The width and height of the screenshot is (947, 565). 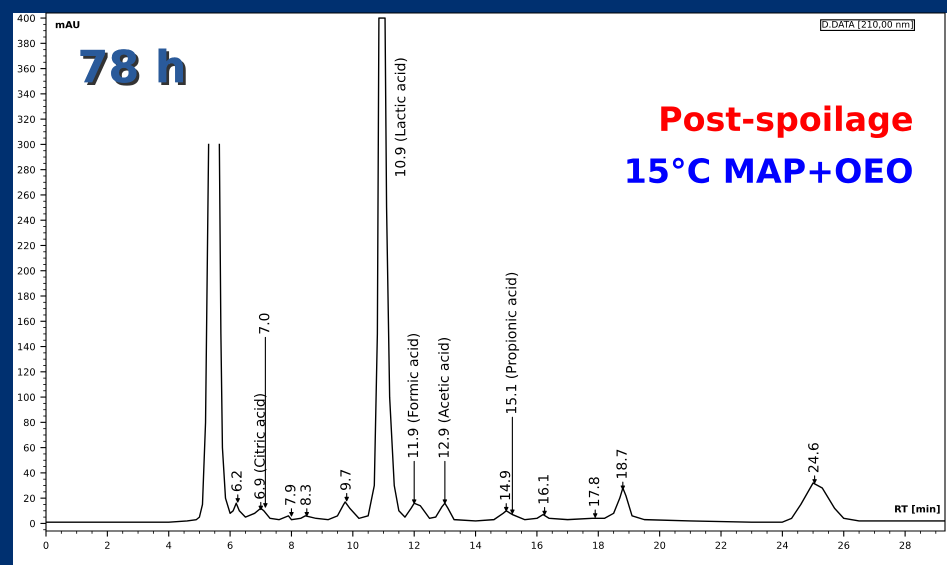 What do you see at coordinates (26, 296) in the screenshot?
I see `y-tick-label: 180` at bounding box center [26, 296].